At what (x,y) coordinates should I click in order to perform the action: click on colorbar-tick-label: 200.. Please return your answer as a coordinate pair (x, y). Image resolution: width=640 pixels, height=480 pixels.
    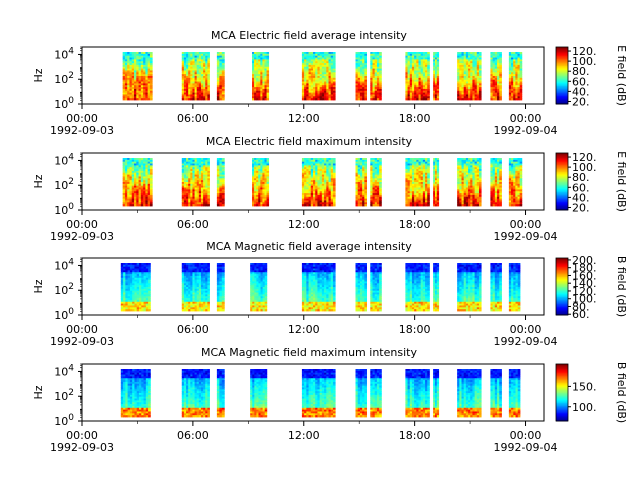
    Looking at the image, I should click on (584, 260).